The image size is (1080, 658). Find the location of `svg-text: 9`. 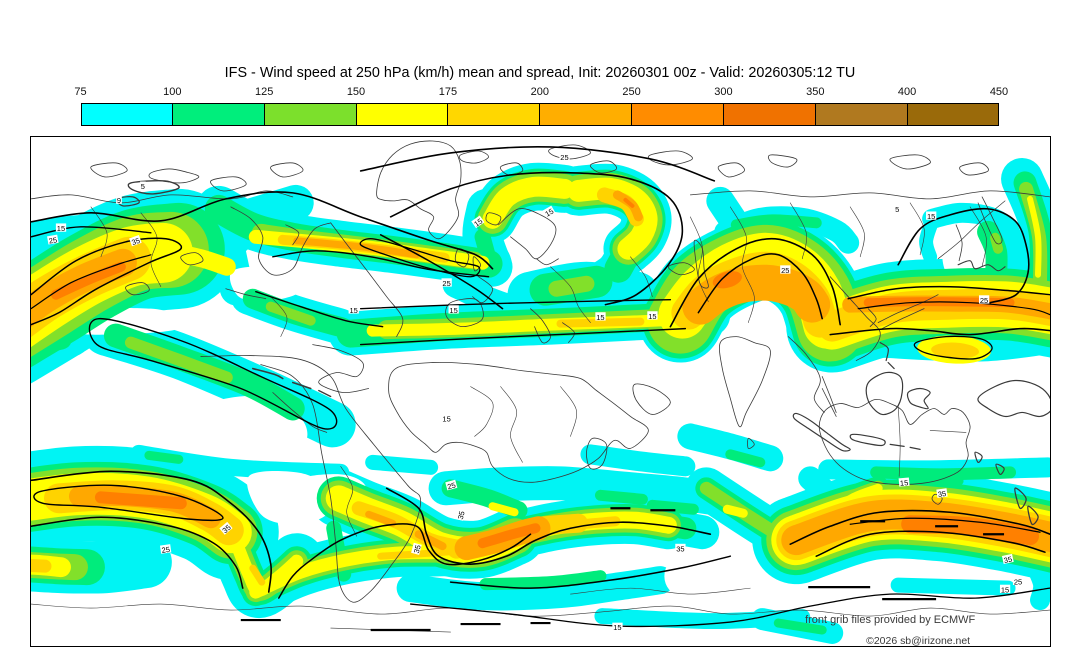

svg-text: 9 is located at coordinates (119, 200).